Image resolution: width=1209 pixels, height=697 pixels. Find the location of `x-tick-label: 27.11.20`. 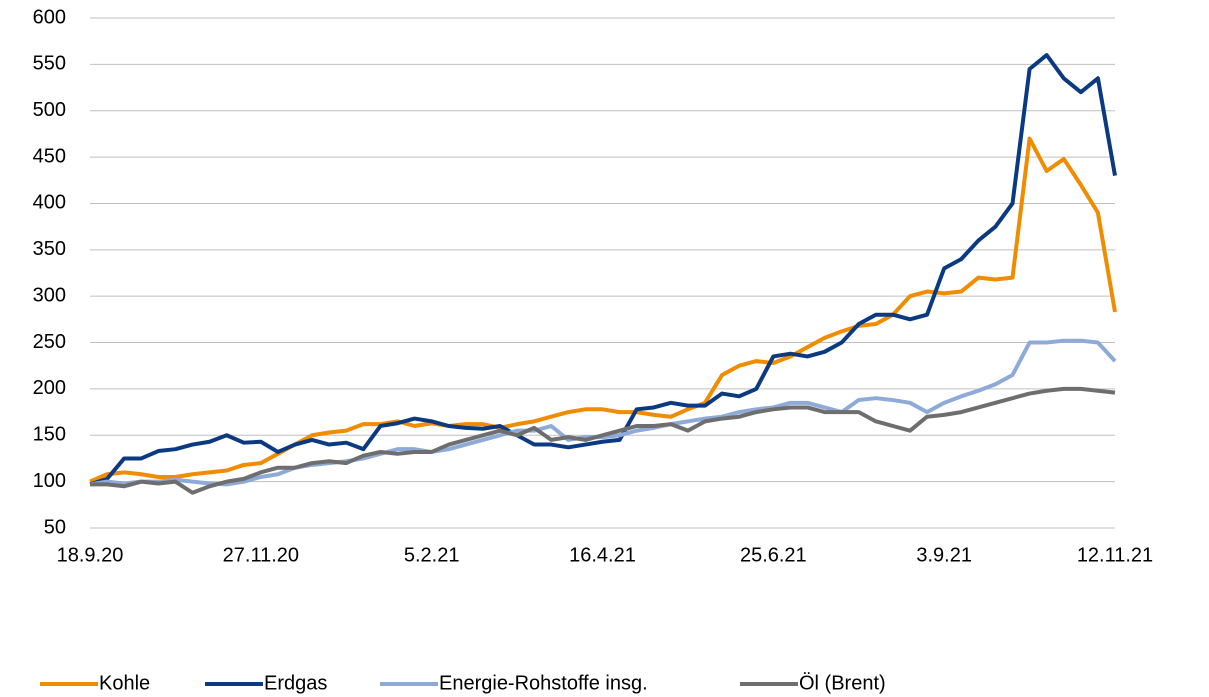

x-tick-label: 27.11.20 is located at coordinates (261, 555).